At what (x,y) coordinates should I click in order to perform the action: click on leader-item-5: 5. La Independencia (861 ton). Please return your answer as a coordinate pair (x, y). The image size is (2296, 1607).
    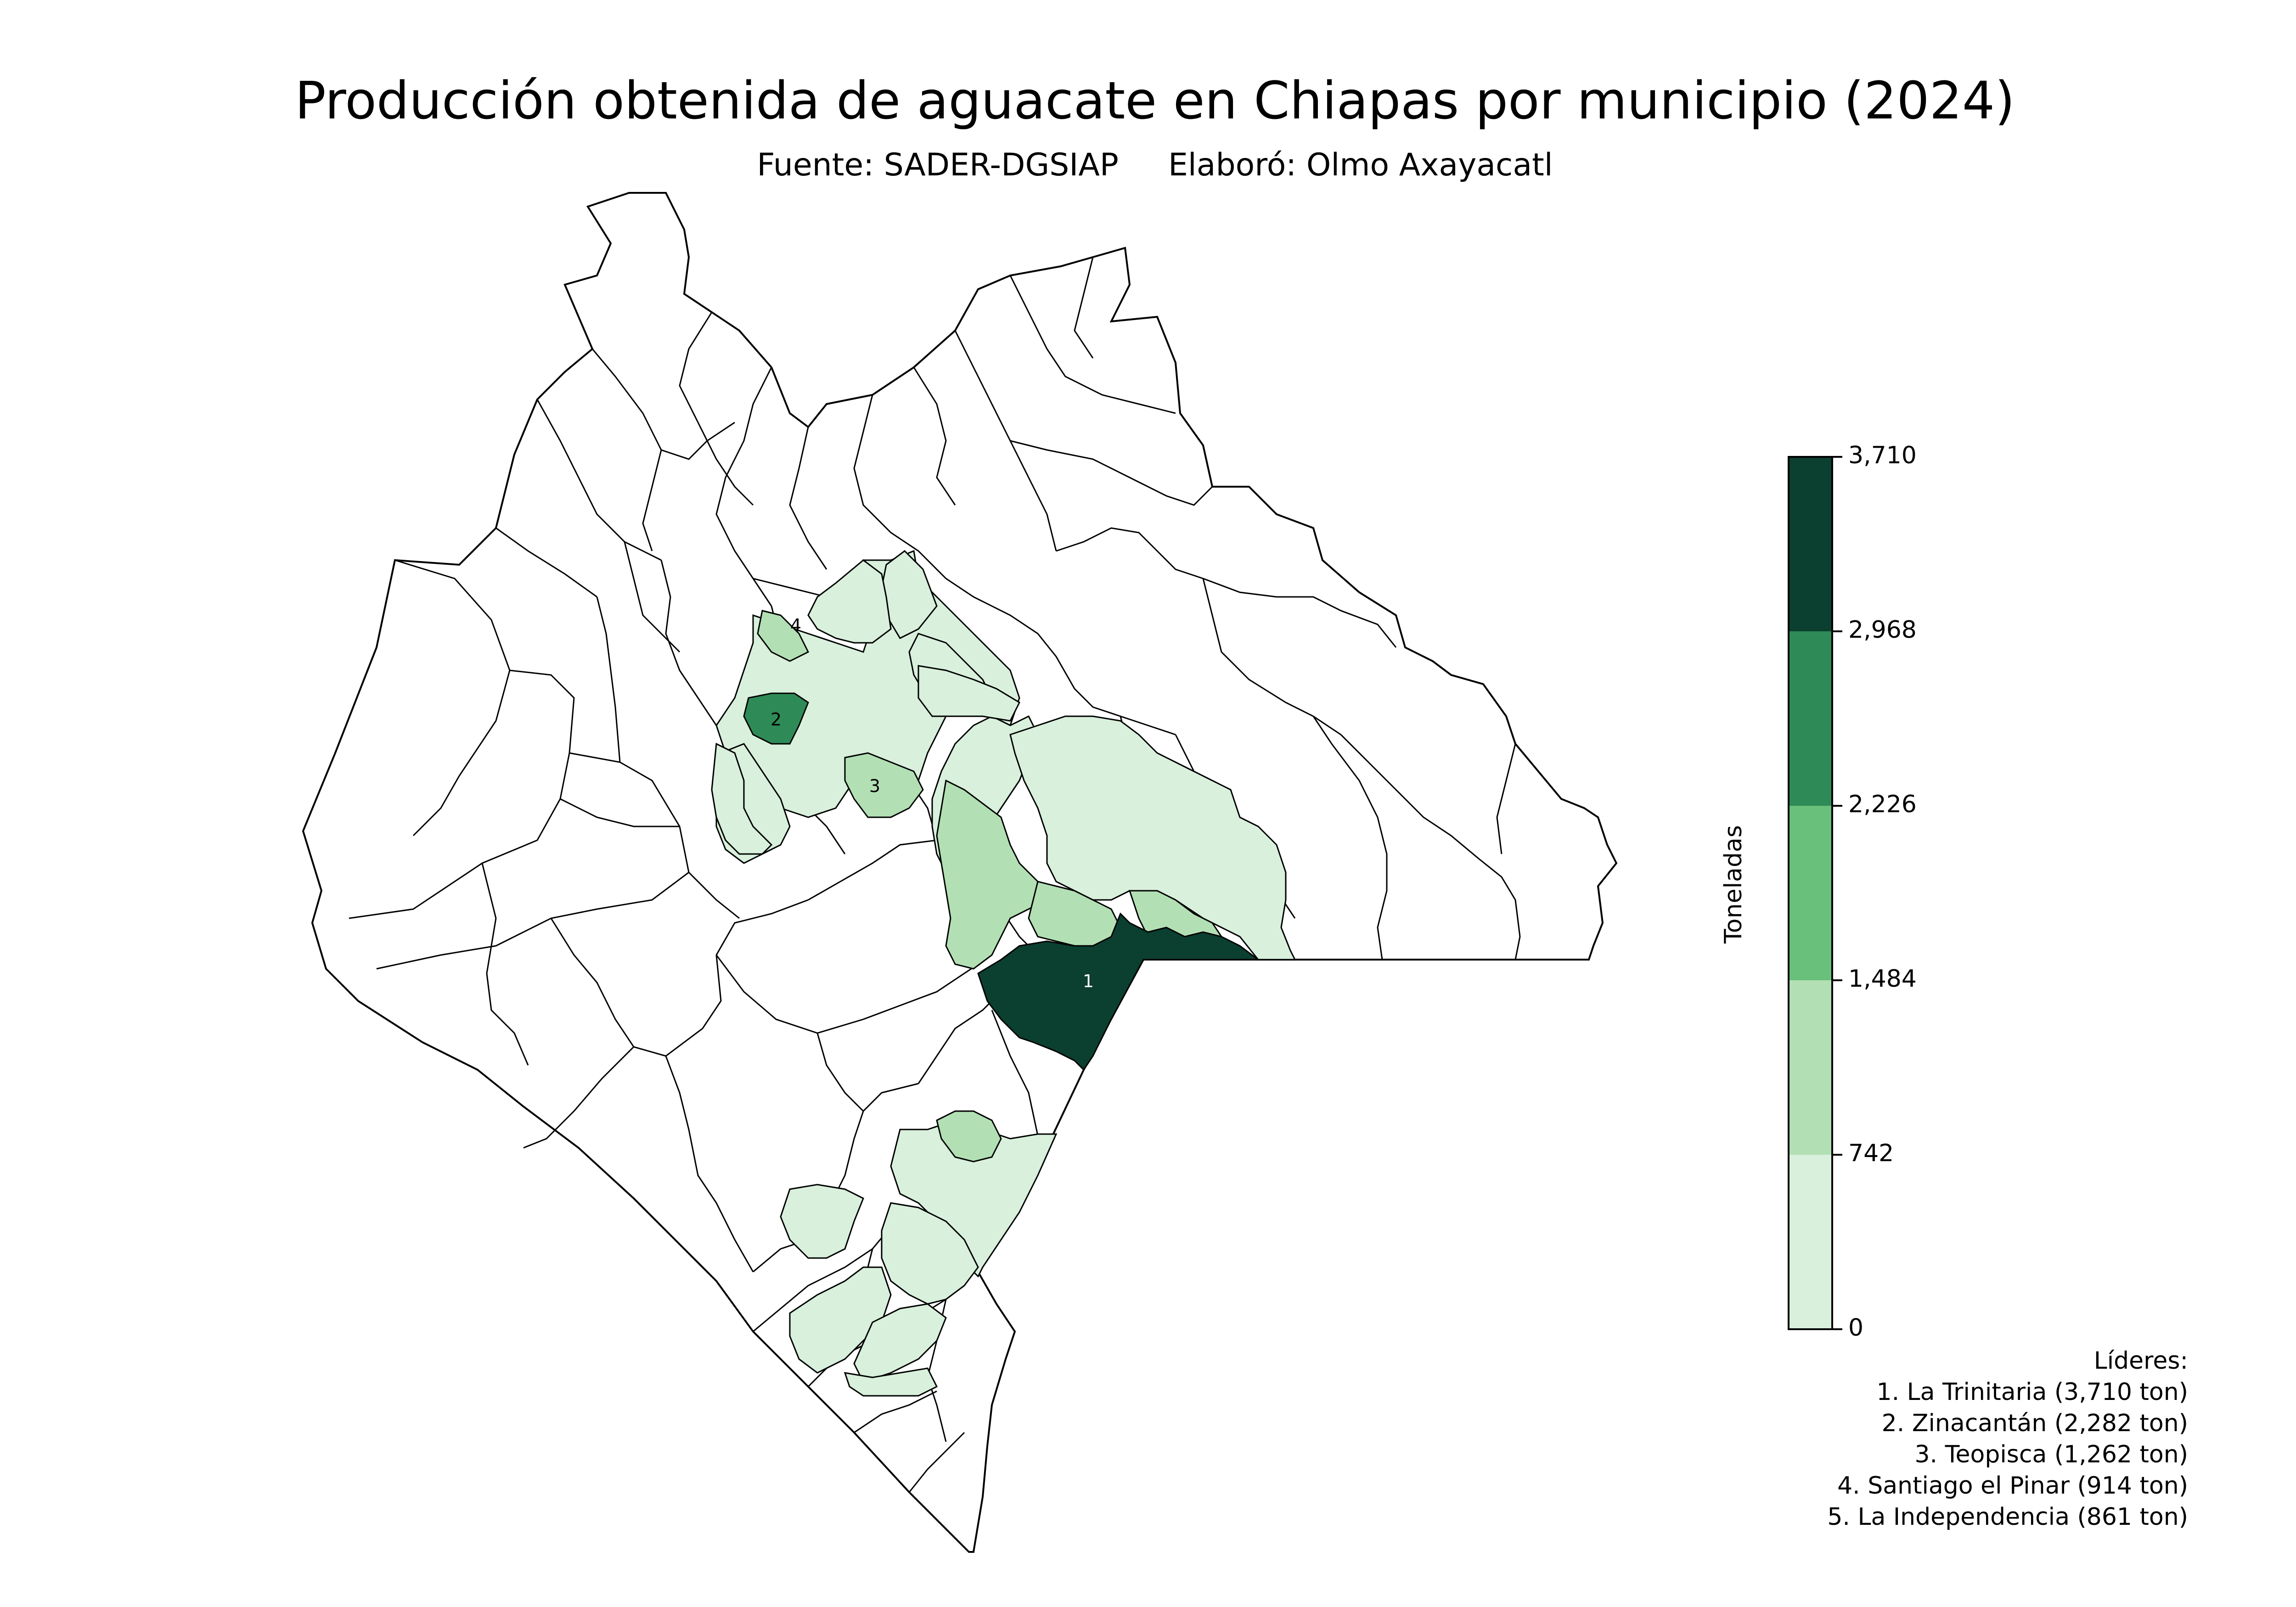
    Looking at the image, I should click on (2008, 1517).